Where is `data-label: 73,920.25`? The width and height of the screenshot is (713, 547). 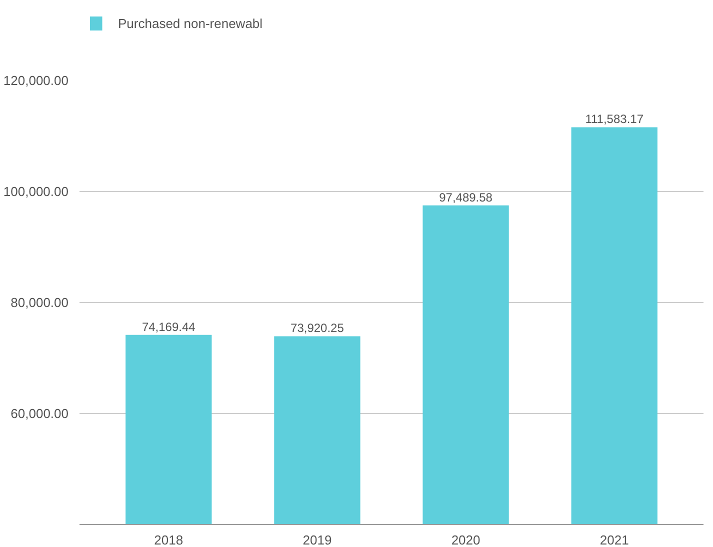
data-label: 73,920.25 is located at coordinates (317, 328).